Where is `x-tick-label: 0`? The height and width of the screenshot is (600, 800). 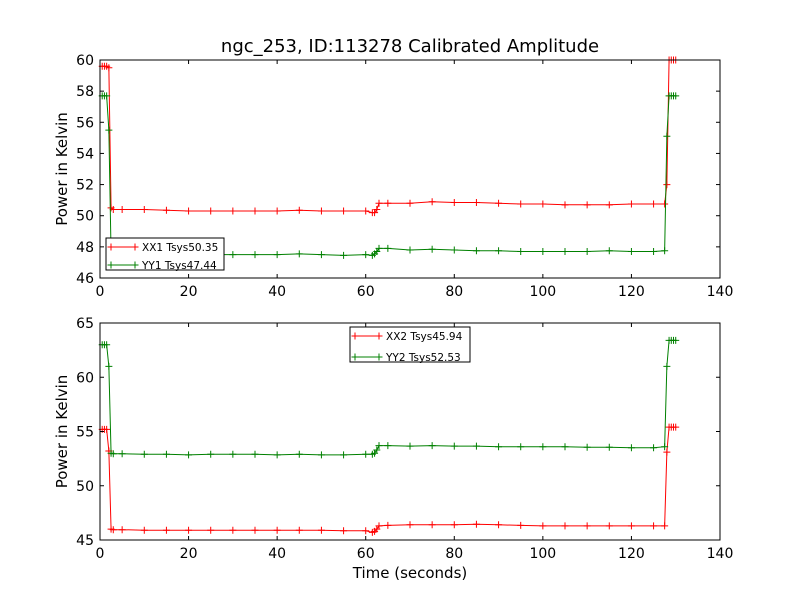
x-tick-label: 0 is located at coordinates (100, 554).